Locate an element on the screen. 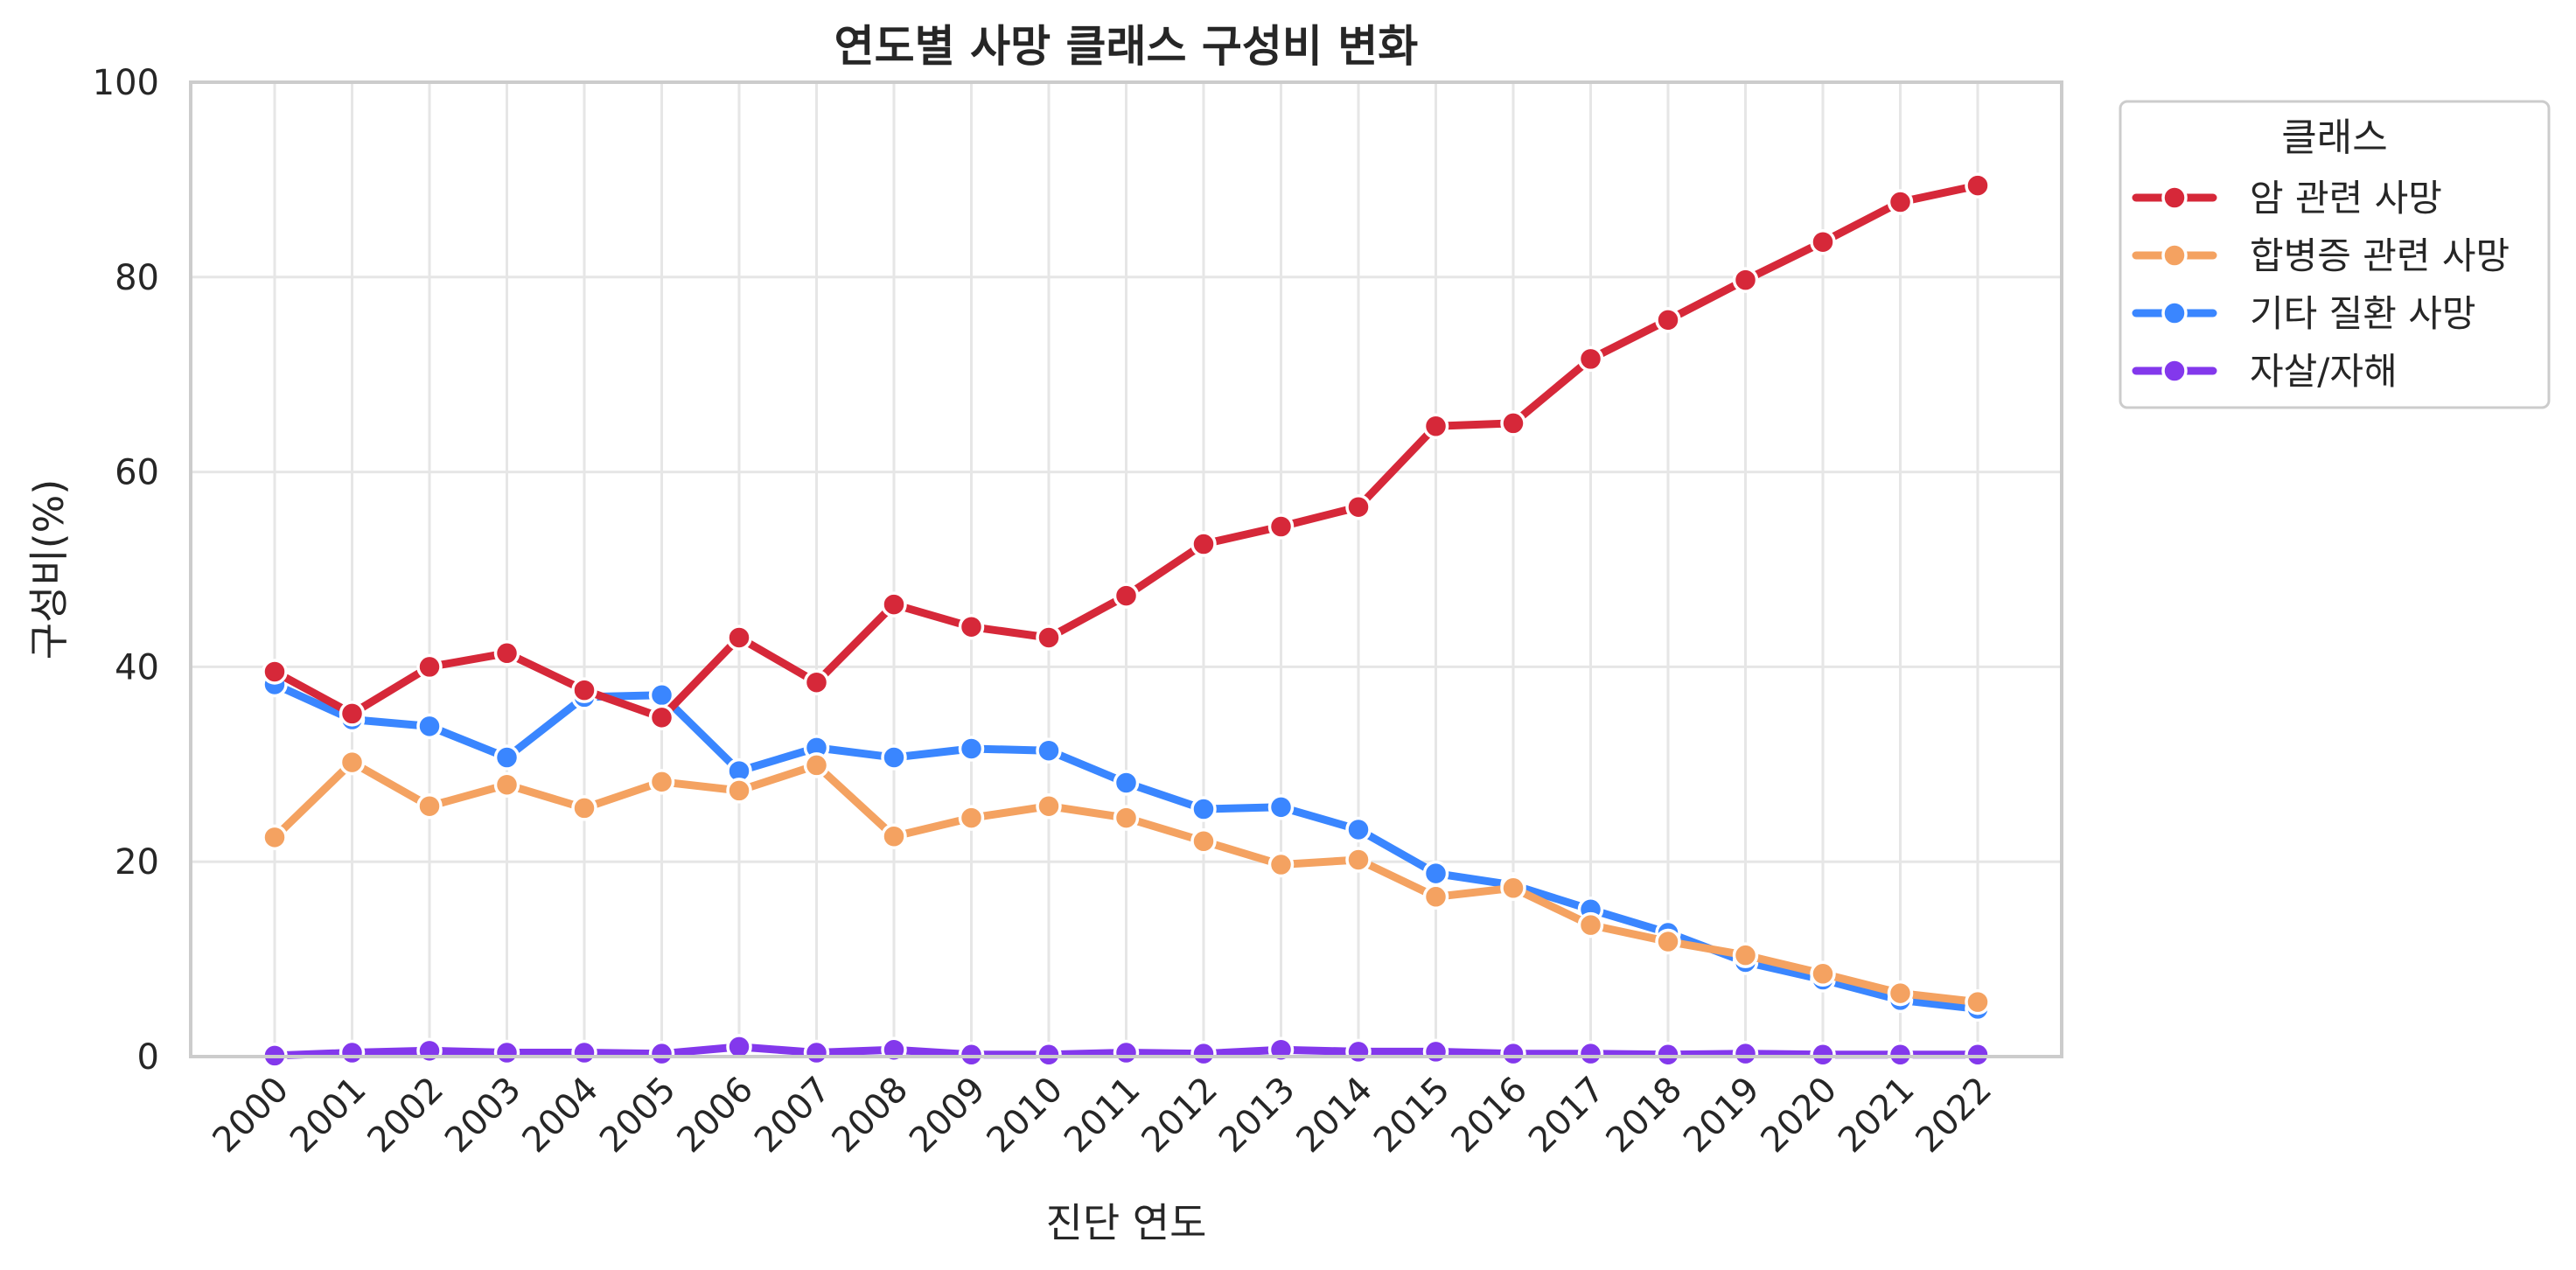 This screenshot has width=2576, height=1270. legend-label: 합병증 관련 사망 is located at coordinates (2380, 255).